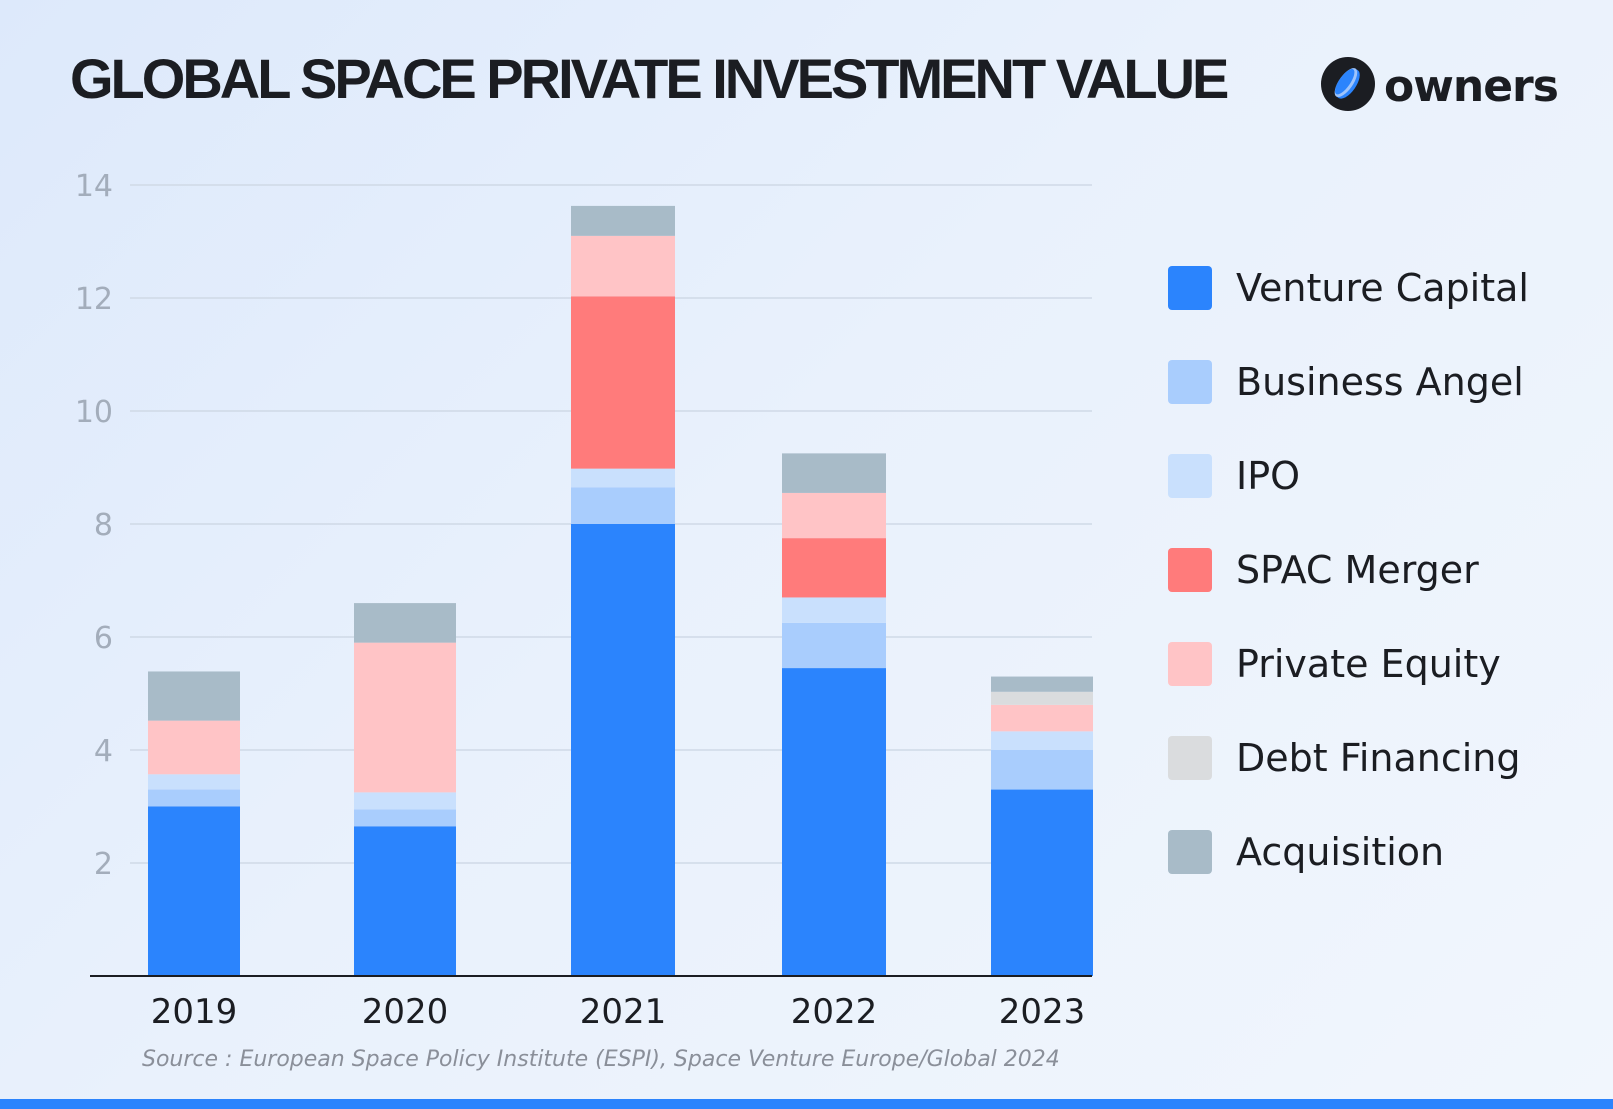 The height and width of the screenshot is (1109, 1613). I want to click on owners-logo: owners, so click(1439, 86).